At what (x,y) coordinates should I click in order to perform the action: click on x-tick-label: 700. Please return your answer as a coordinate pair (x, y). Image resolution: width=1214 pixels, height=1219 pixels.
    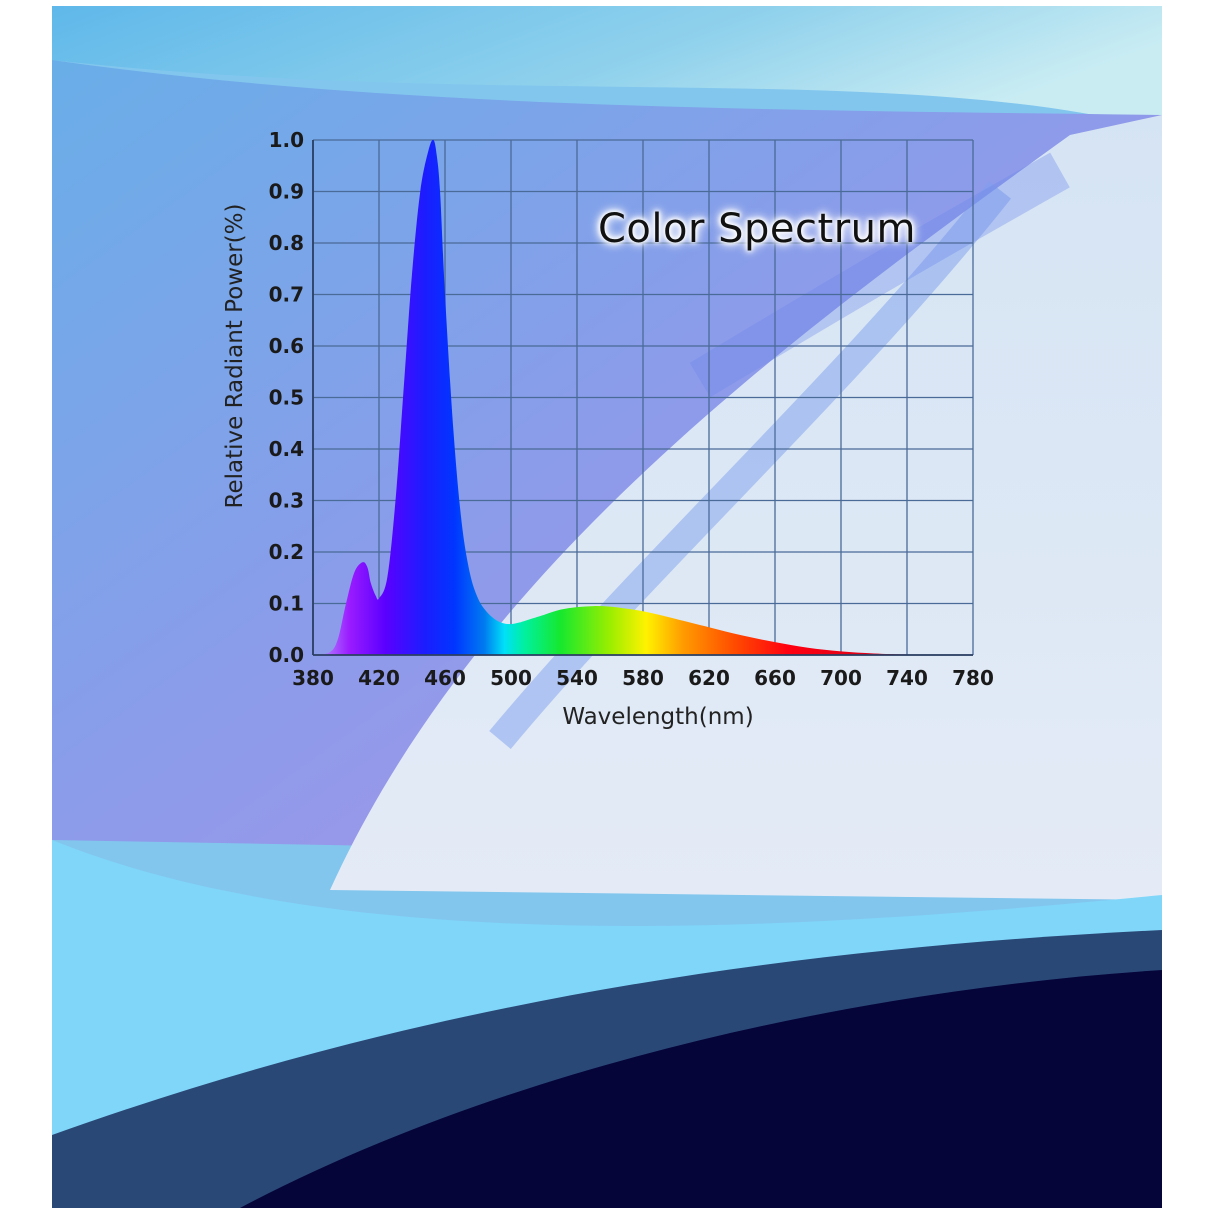
    Looking at the image, I should click on (841, 678).